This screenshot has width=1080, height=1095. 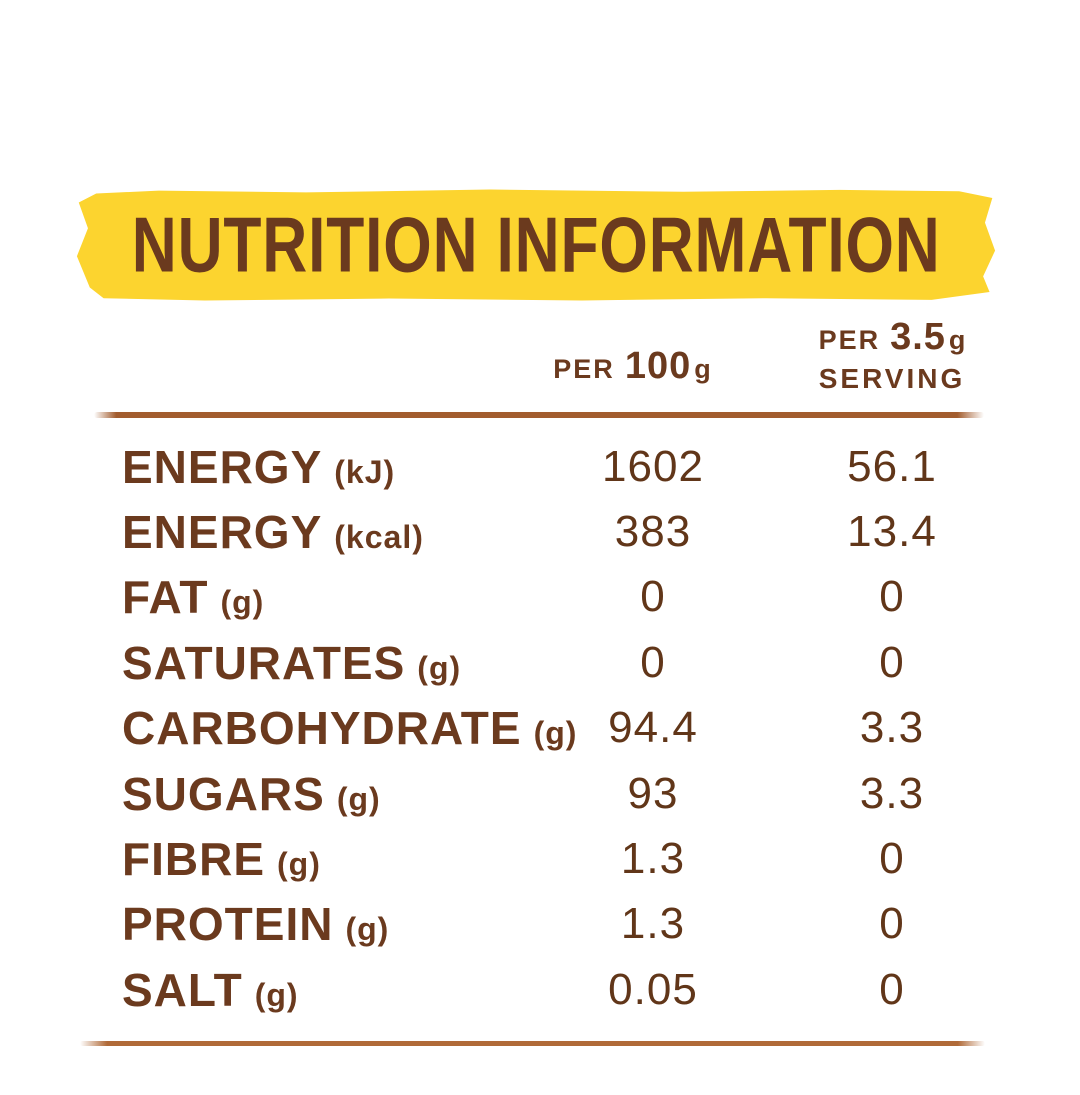 I want to click on value-per-100g: 94.4, so click(x=653, y=728).